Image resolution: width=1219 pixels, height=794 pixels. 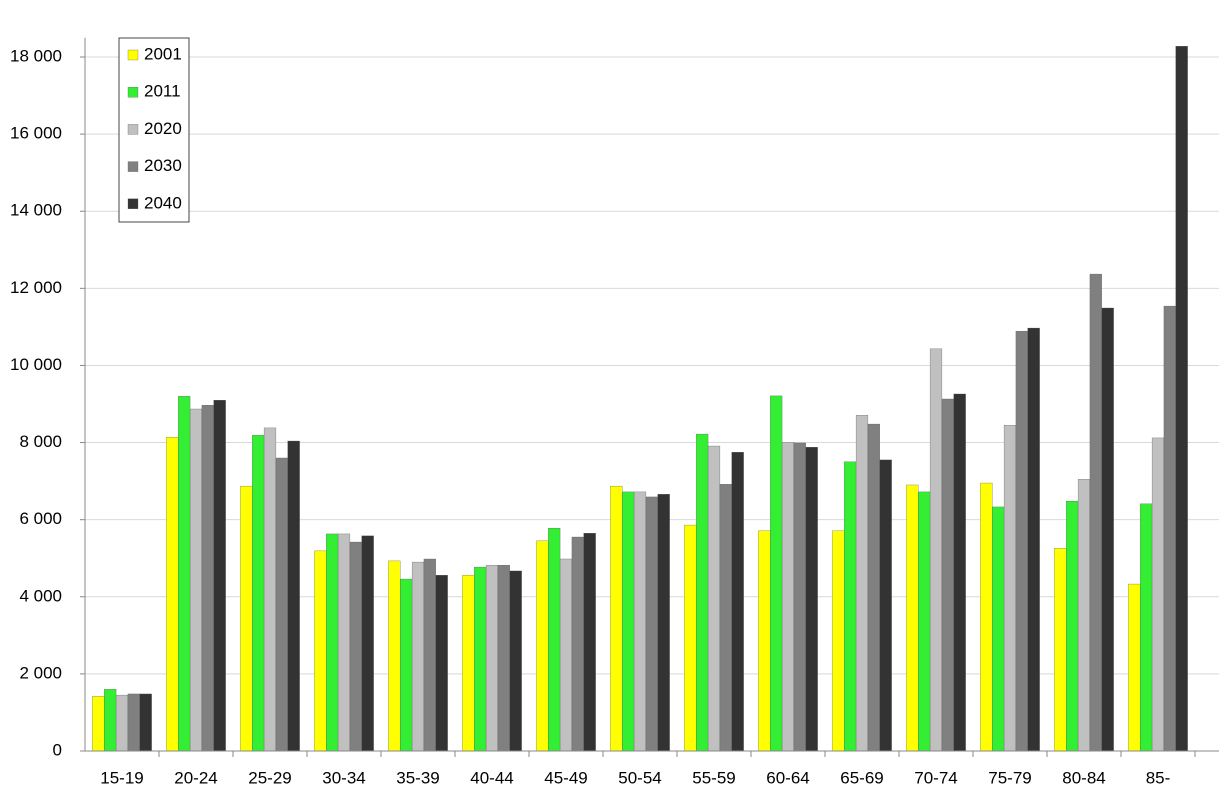 What do you see at coordinates (163, 53) in the screenshot?
I see `legend-label: 2001` at bounding box center [163, 53].